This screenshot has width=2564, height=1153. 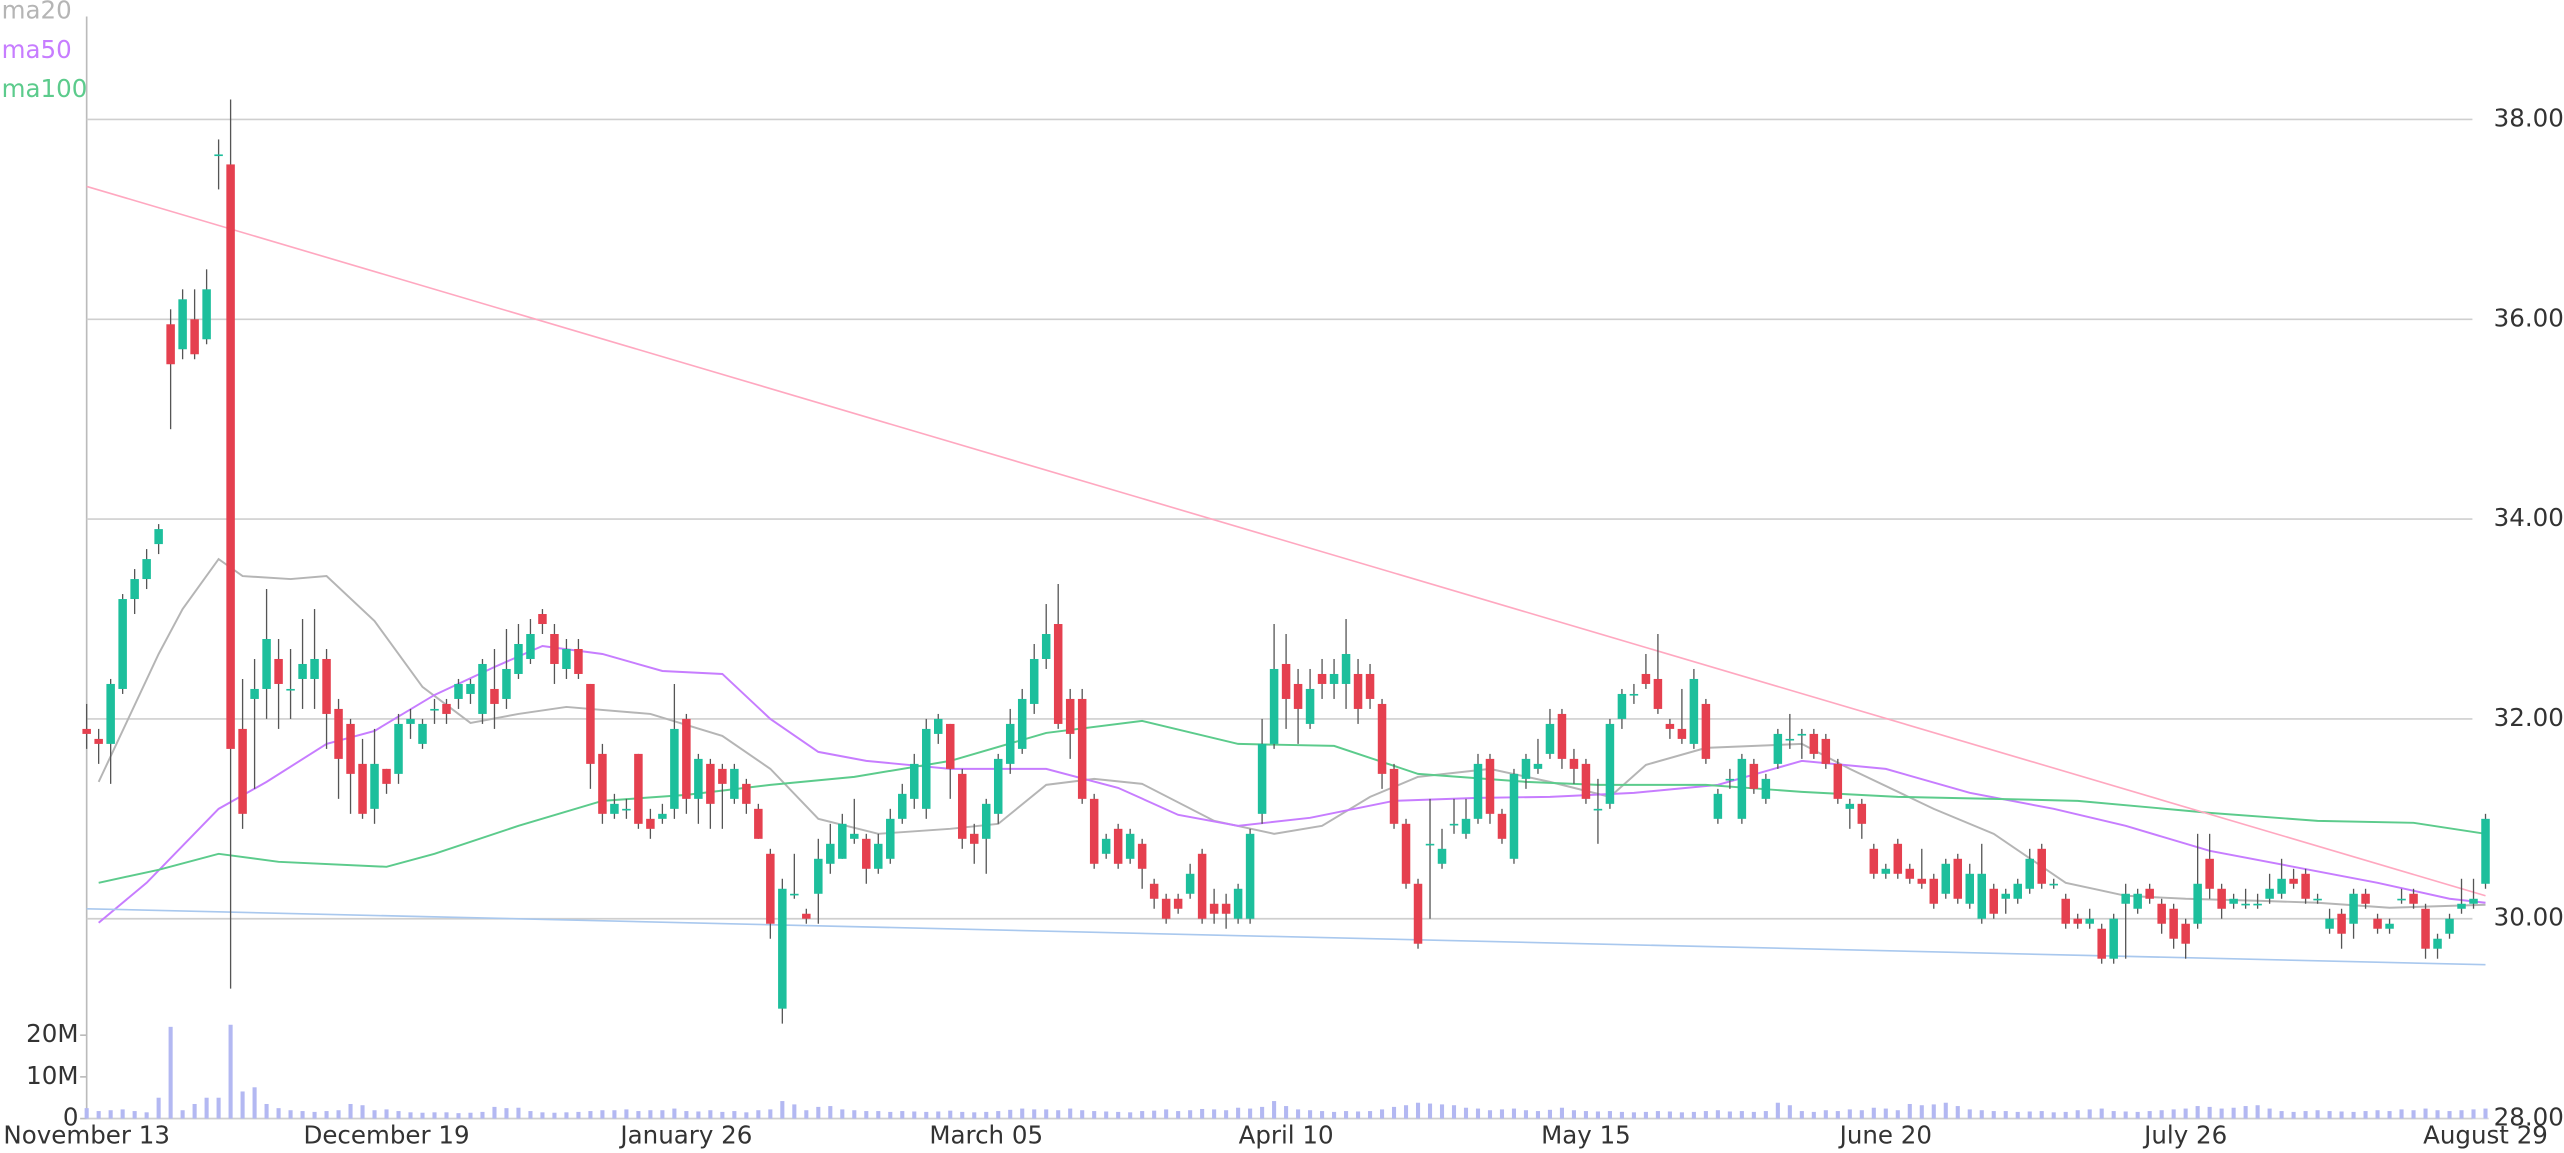 I want to click on x-tick-label: July 26, so click(x=2184, y=1135).